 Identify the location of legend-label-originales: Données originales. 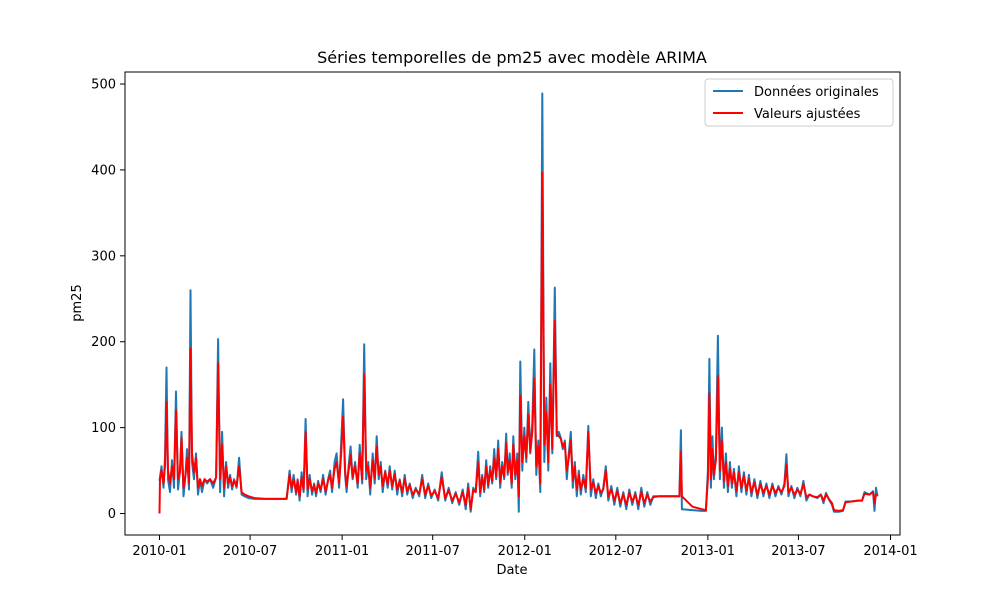
(816, 92).